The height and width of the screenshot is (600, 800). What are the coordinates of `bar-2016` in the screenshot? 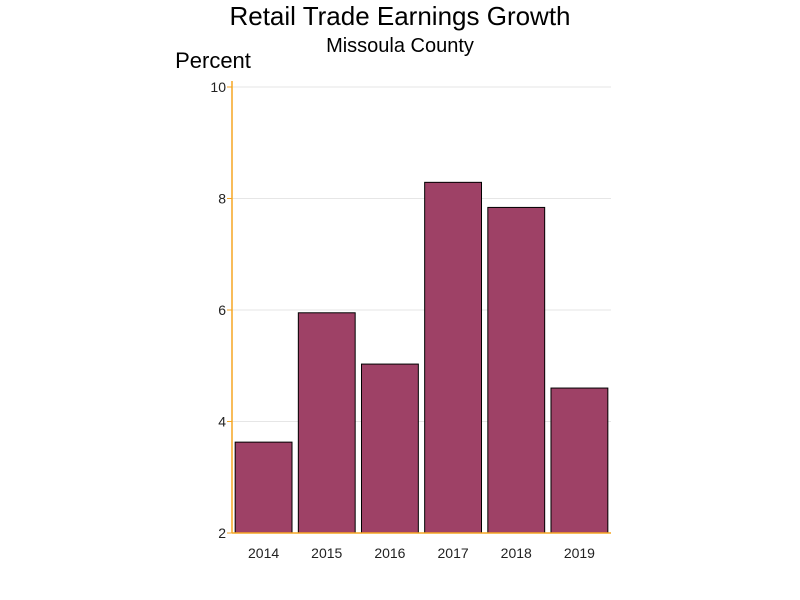 It's located at (389, 448).